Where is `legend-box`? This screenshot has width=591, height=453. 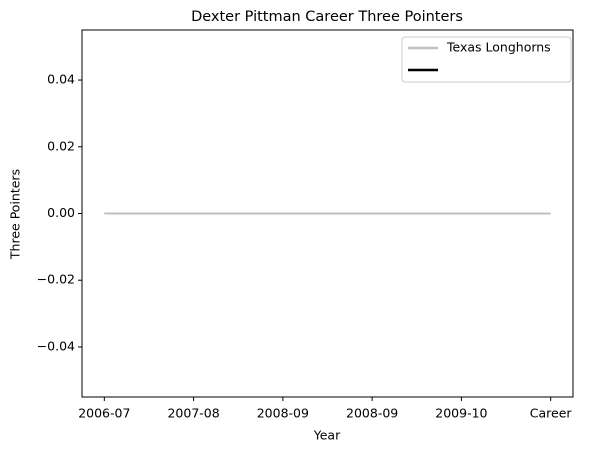 legend-box is located at coordinates (486, 59).